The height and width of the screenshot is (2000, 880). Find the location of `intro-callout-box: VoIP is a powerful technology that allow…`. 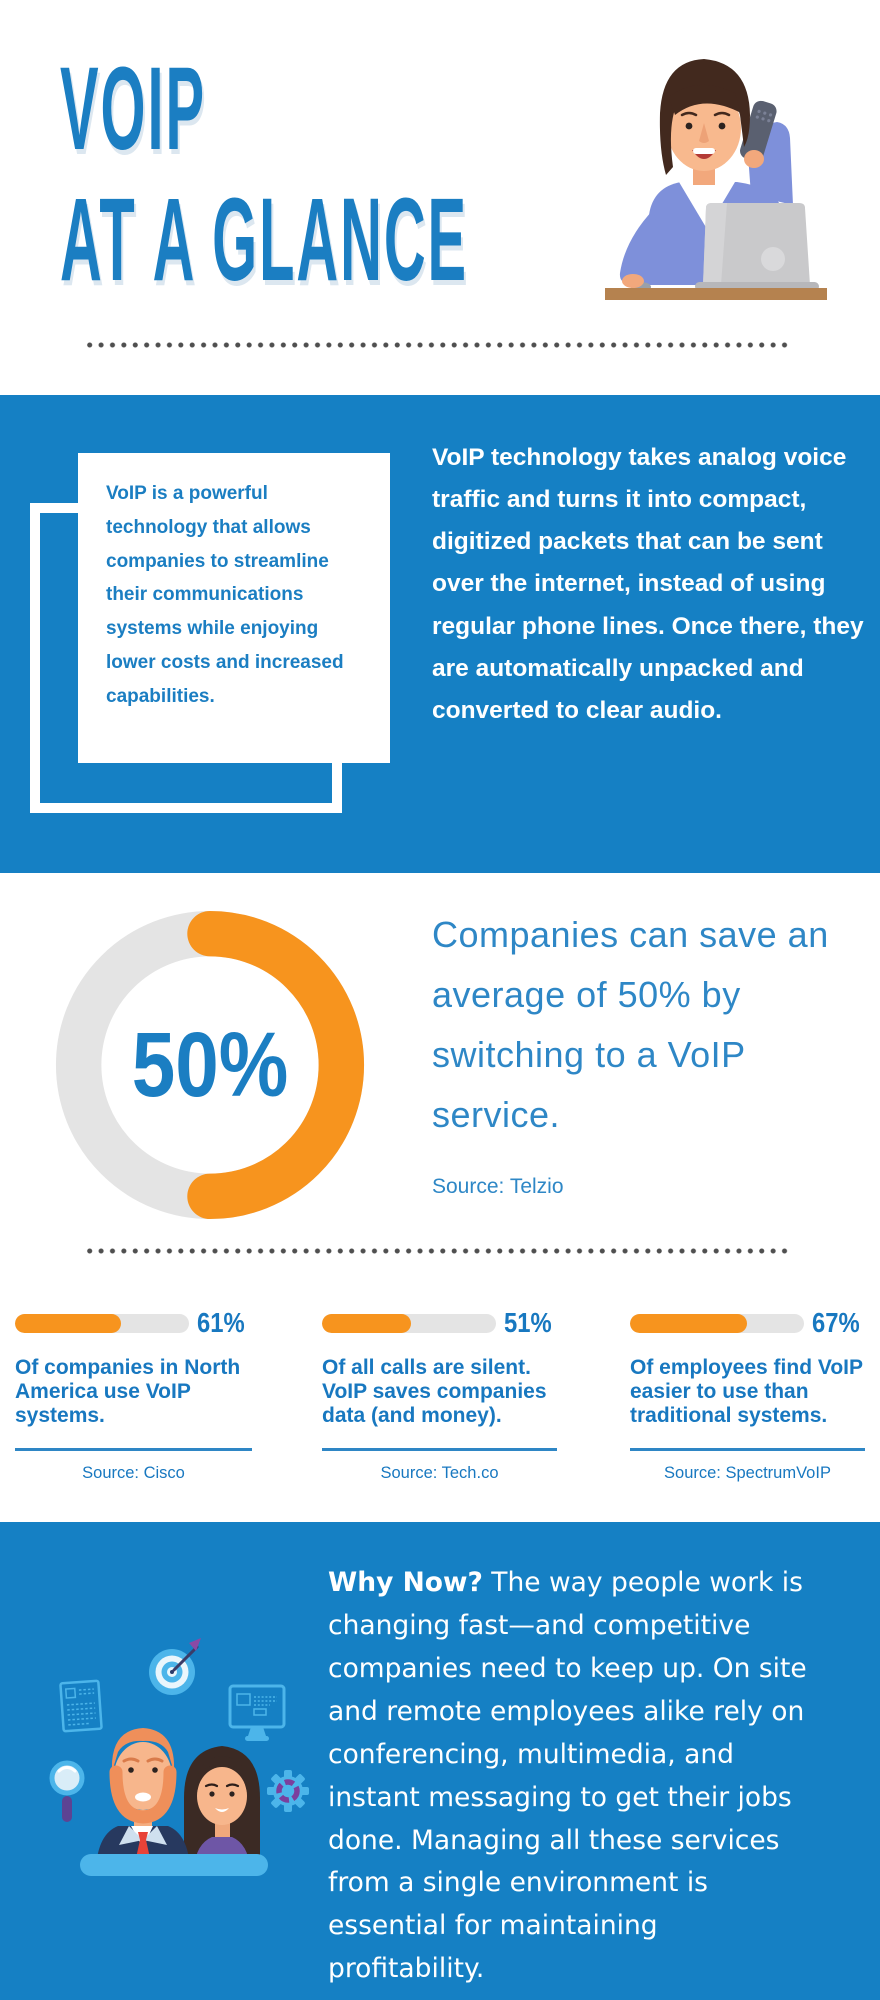

intro-callout-box: VoIP is a powerful technology that allow… is located at coordinates (234, 608).